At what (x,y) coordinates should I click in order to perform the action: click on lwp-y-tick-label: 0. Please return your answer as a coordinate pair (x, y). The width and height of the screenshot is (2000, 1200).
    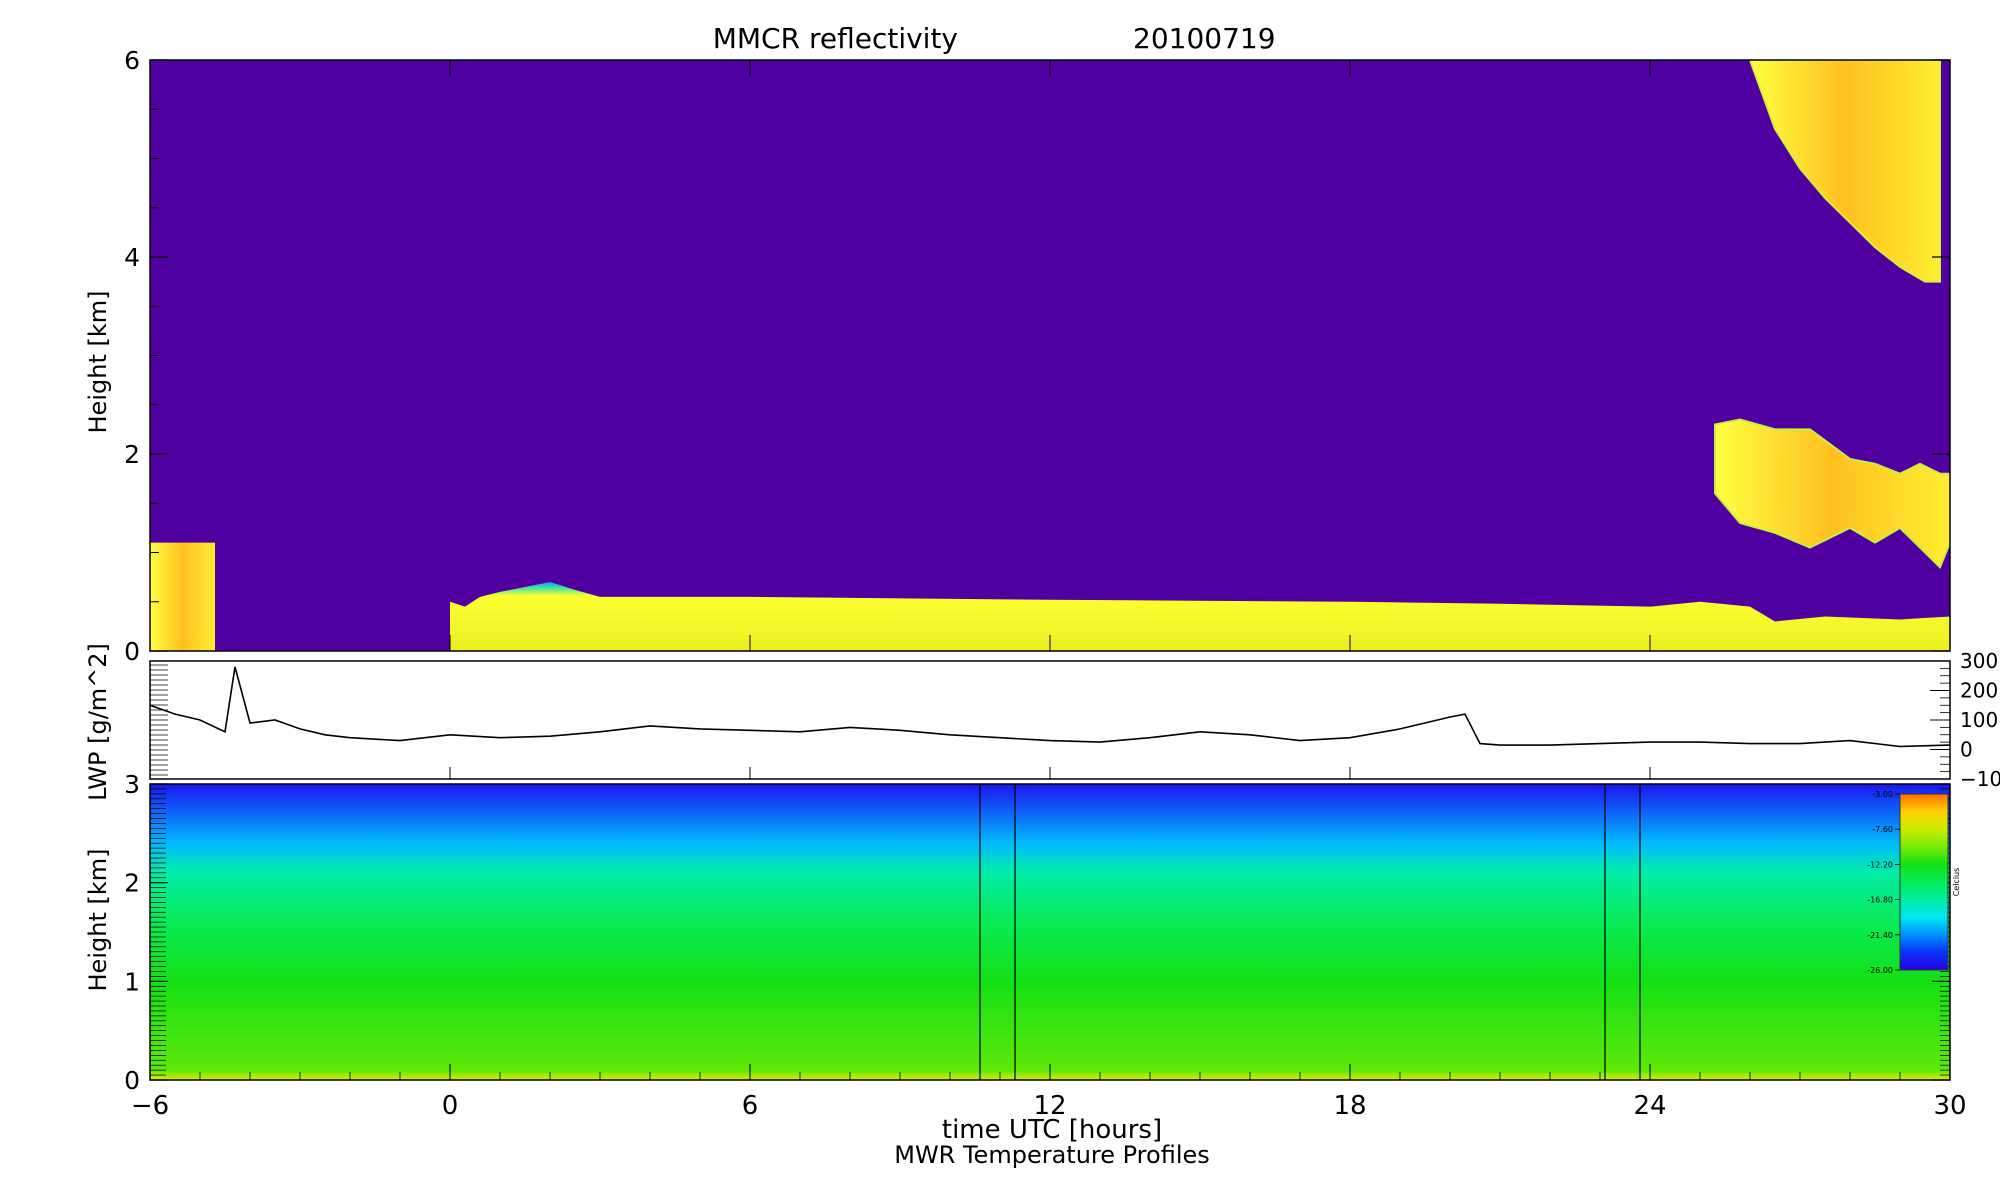
    Looking at the image, I should click on (1966, 750).